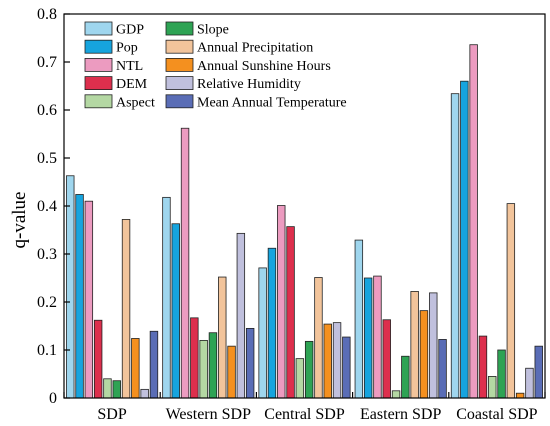 This screenshot has height=426, width=550. Describe the element at coordinates (47, 206) in the screenshot. I see `y-tick-label: 0.4` at that location.